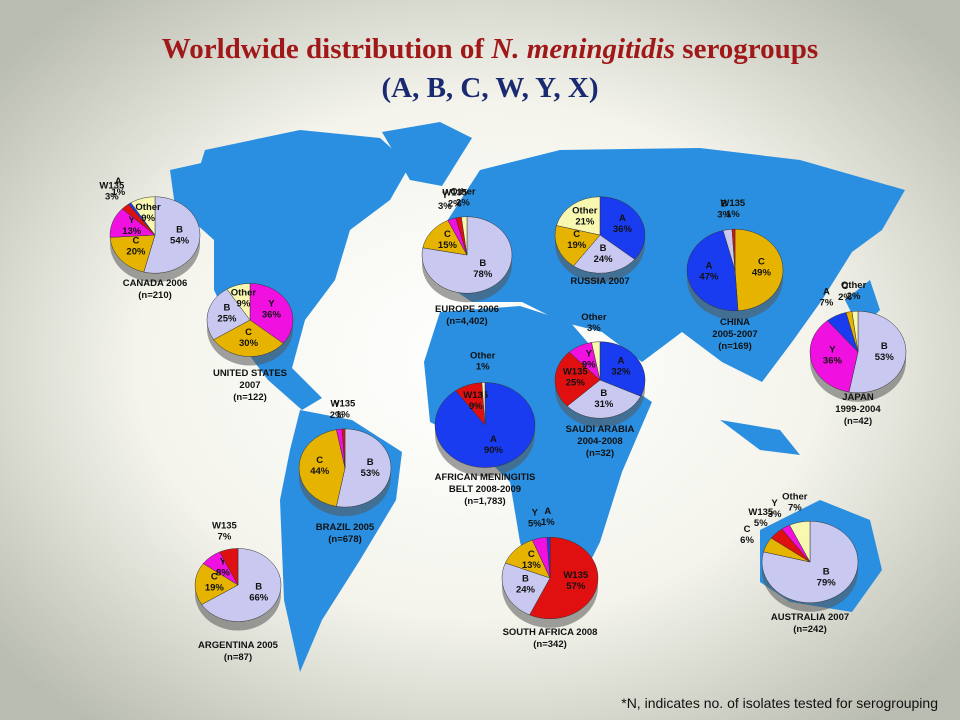 This screenshot has width=960, height=720. Describe the element at coordinates (526, 589) in the screenshot. I see `slice-label: 24%` at that location.